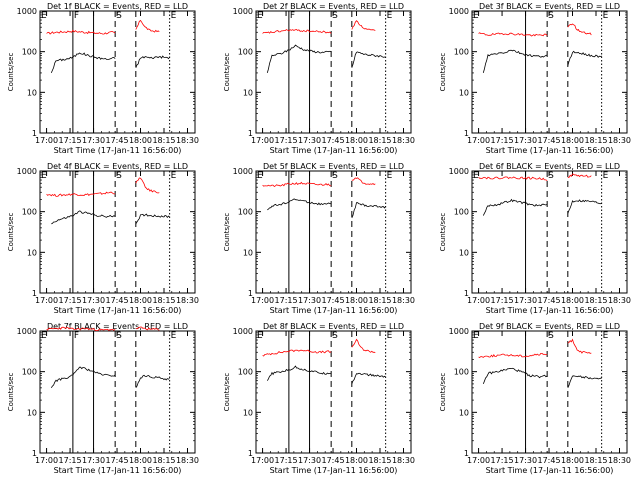 The width and height of the screenshot is (640, 480). I want to click on panel-title: Det 4f BLACK = Events, RED = LLD, so click(117, 166).